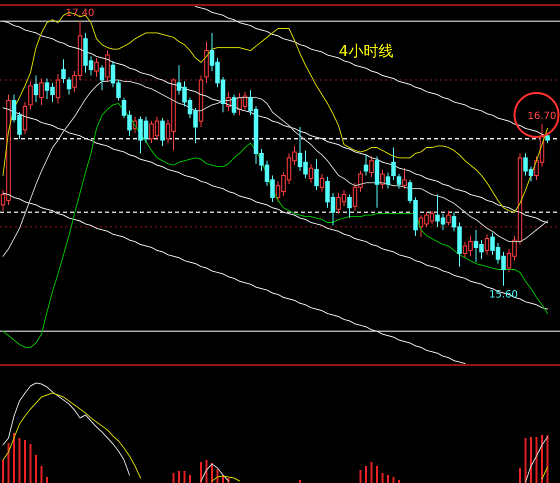 The width and height of the screenshot is (560, 483). What do you see at coordinates (542, 116) in the screenshot?
I see `annotation: 16.70` at bounding box center [542, 116].